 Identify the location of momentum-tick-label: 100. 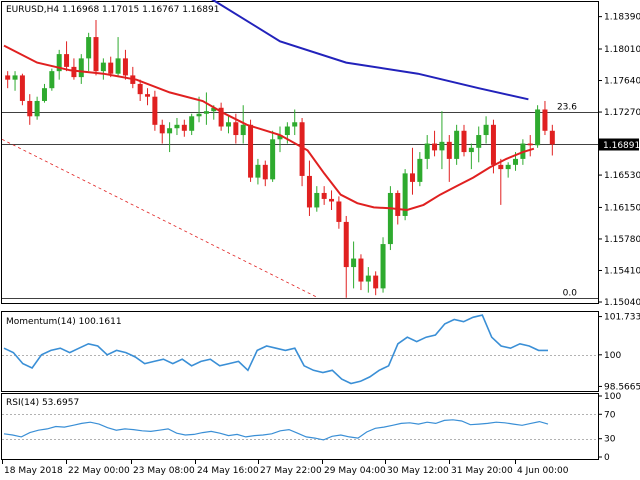
(612, 356).